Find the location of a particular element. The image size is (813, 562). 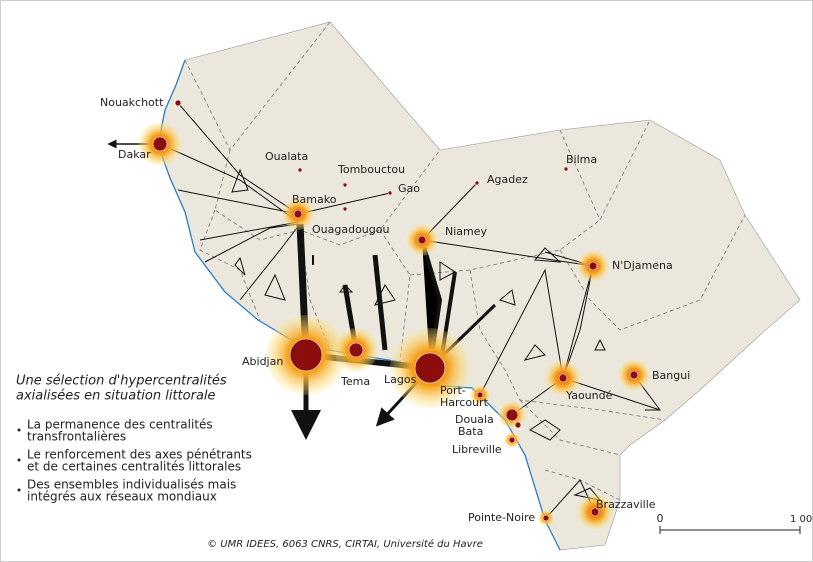

city-label: Pointe-Noire is located at coordinates (501, 517).